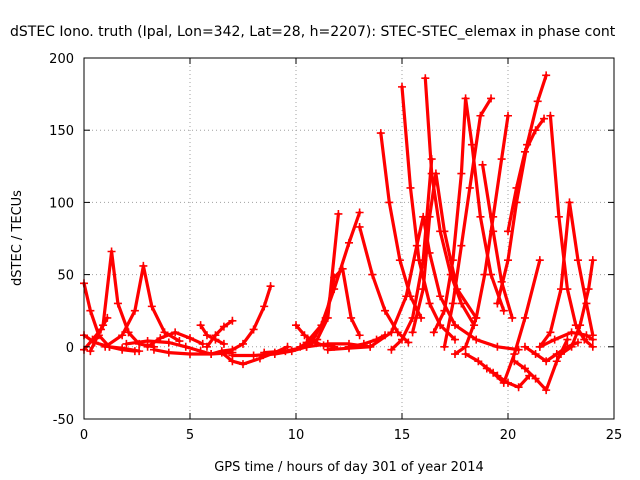 Image resolution: width=640 pixels, height=480 pixels. I want to click on x-axis-label: GPS time / hours of day 301 of year 2014, so click(349, 467).